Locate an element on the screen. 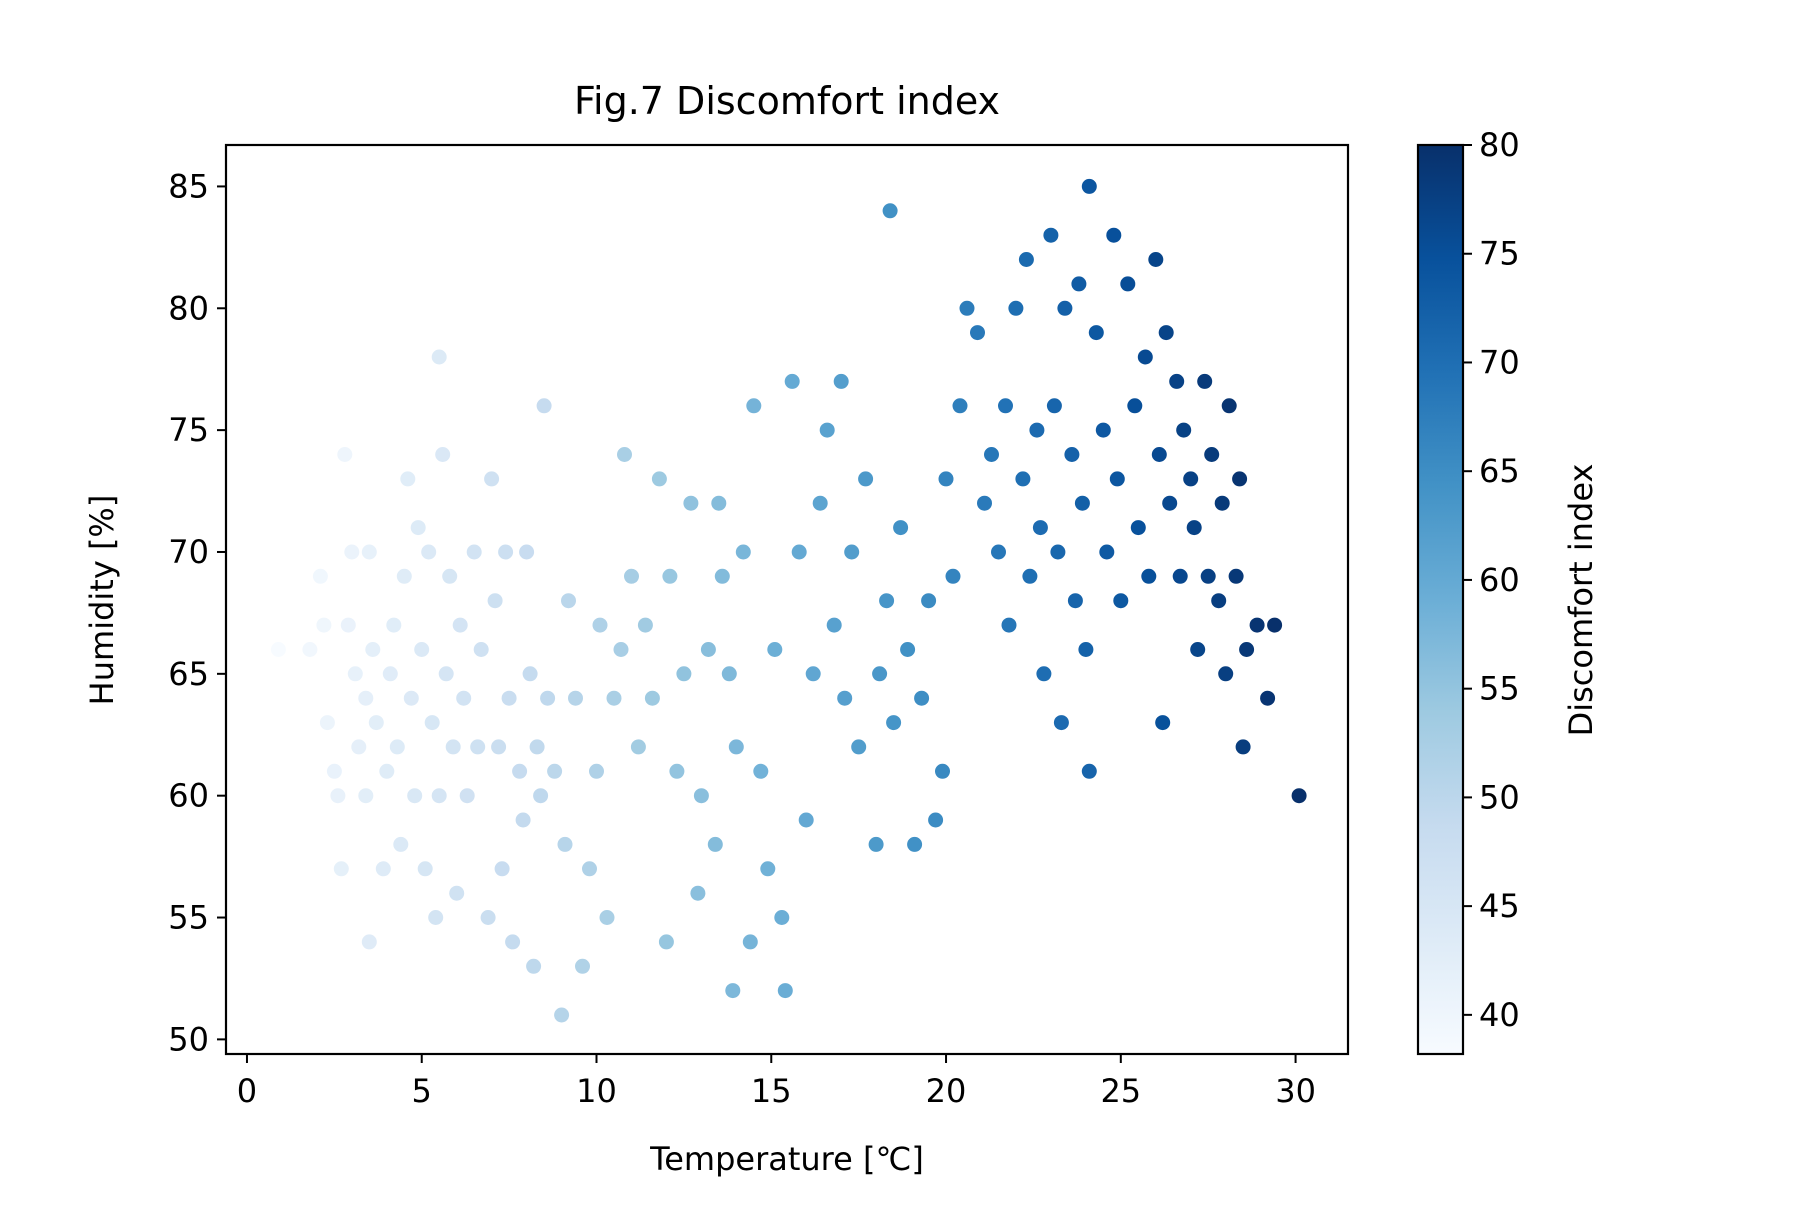 This screenshot has width=1800, height=1205. colorbar-tick-label: 80 is located at coordinates (1499, 145).